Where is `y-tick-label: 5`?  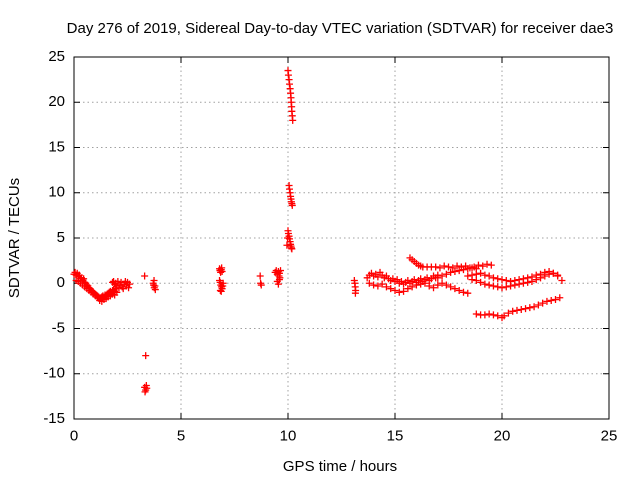
y-tick-label: 5 is located at coordinates (61, 237).